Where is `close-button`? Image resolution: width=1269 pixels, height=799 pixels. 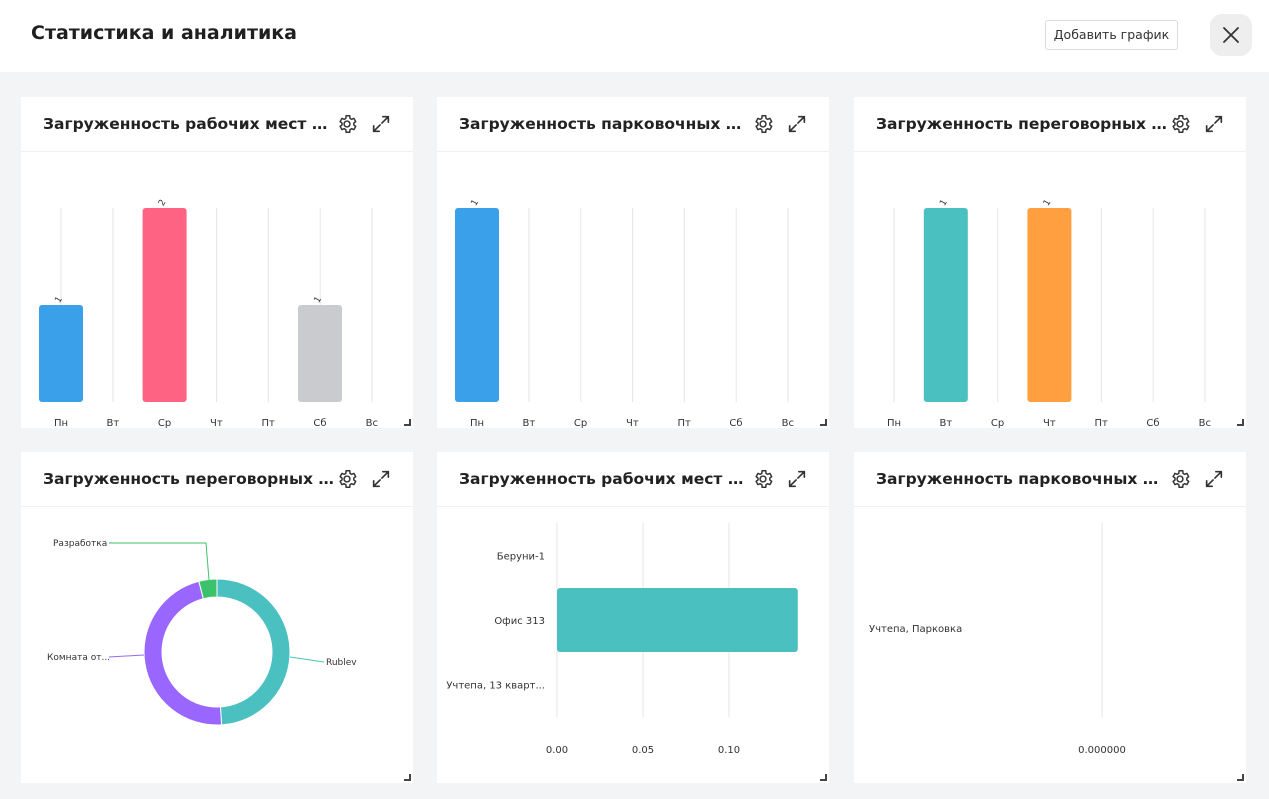
close-button is located at coordinates (1231, 35).